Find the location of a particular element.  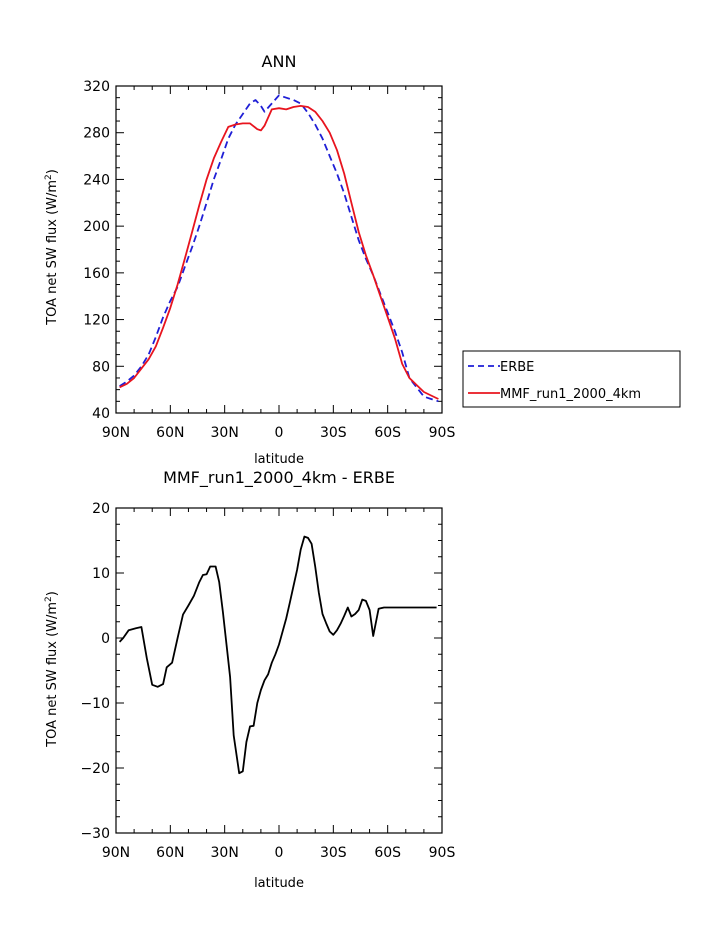

legend-label-erbe: ERBE is located at coordinates (517, 367).